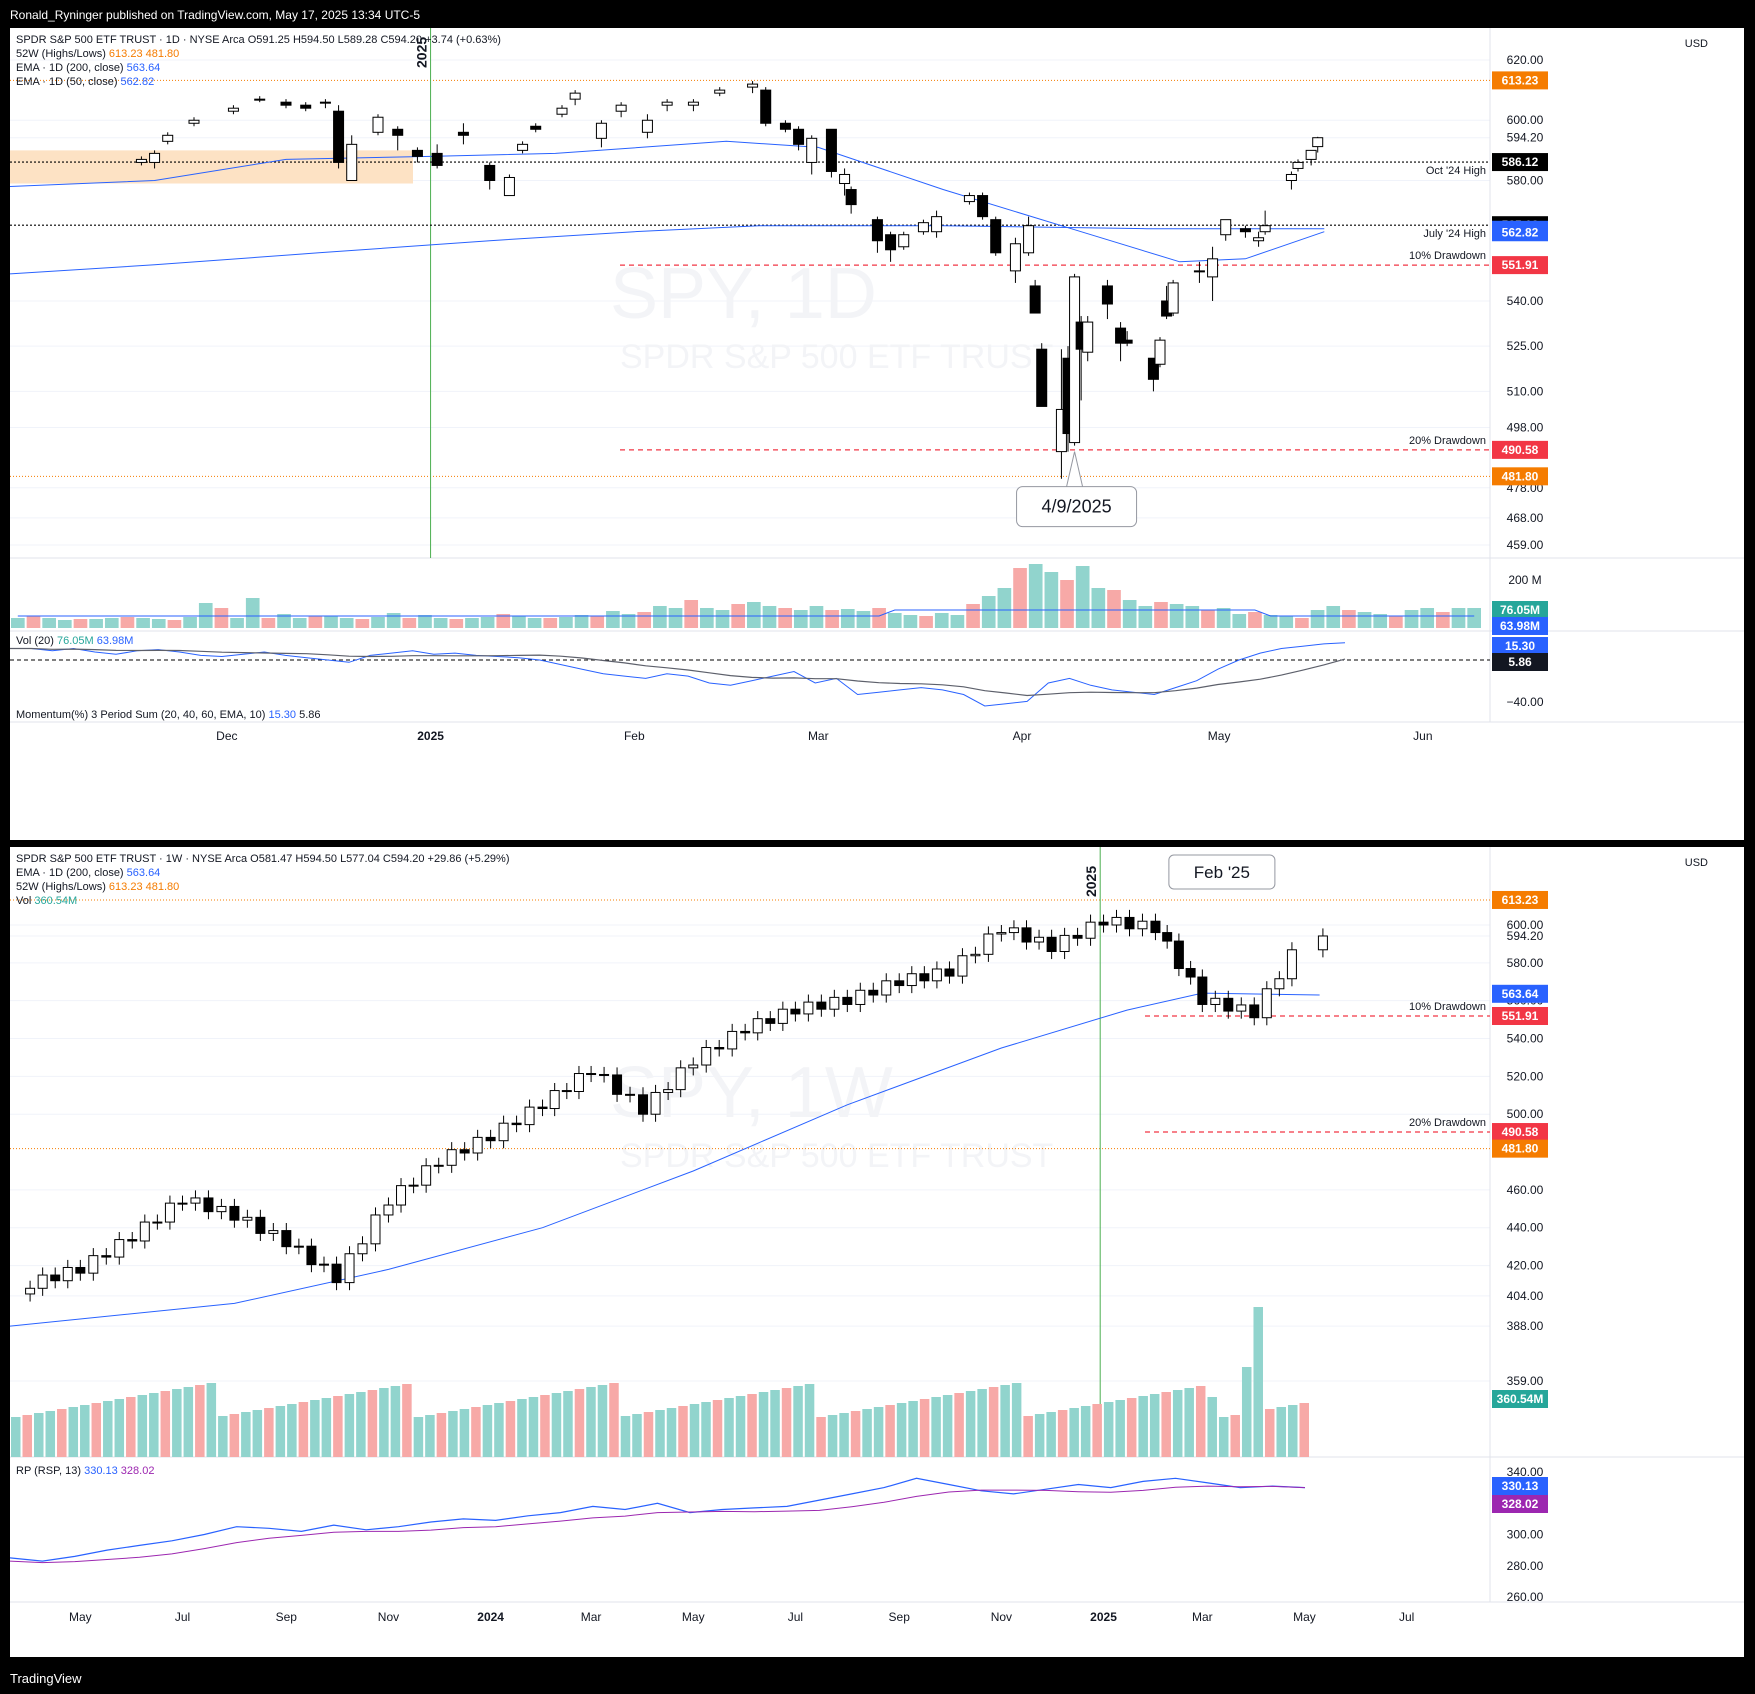  I want to click on level-label: July '24 High, so click(1454, 234).